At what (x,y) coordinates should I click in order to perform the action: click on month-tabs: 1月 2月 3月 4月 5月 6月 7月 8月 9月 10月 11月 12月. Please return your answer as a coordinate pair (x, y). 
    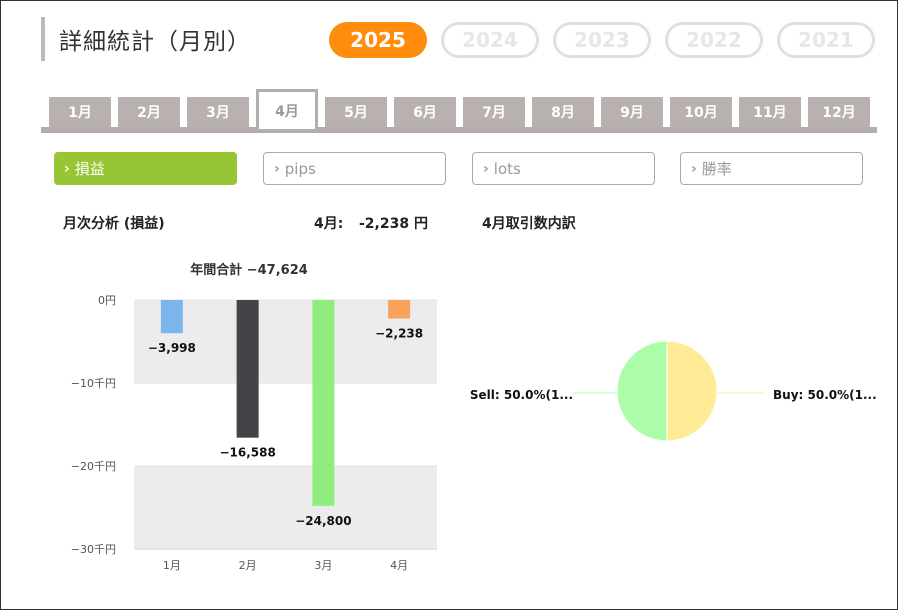
    Looking at the image, I should click on (459, 111).